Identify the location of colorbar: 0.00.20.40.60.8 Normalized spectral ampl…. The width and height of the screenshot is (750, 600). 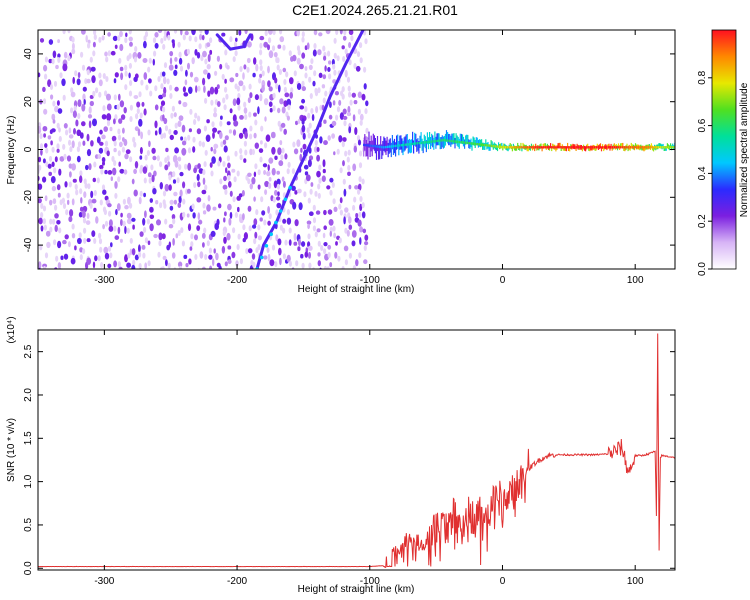
(723, 152).